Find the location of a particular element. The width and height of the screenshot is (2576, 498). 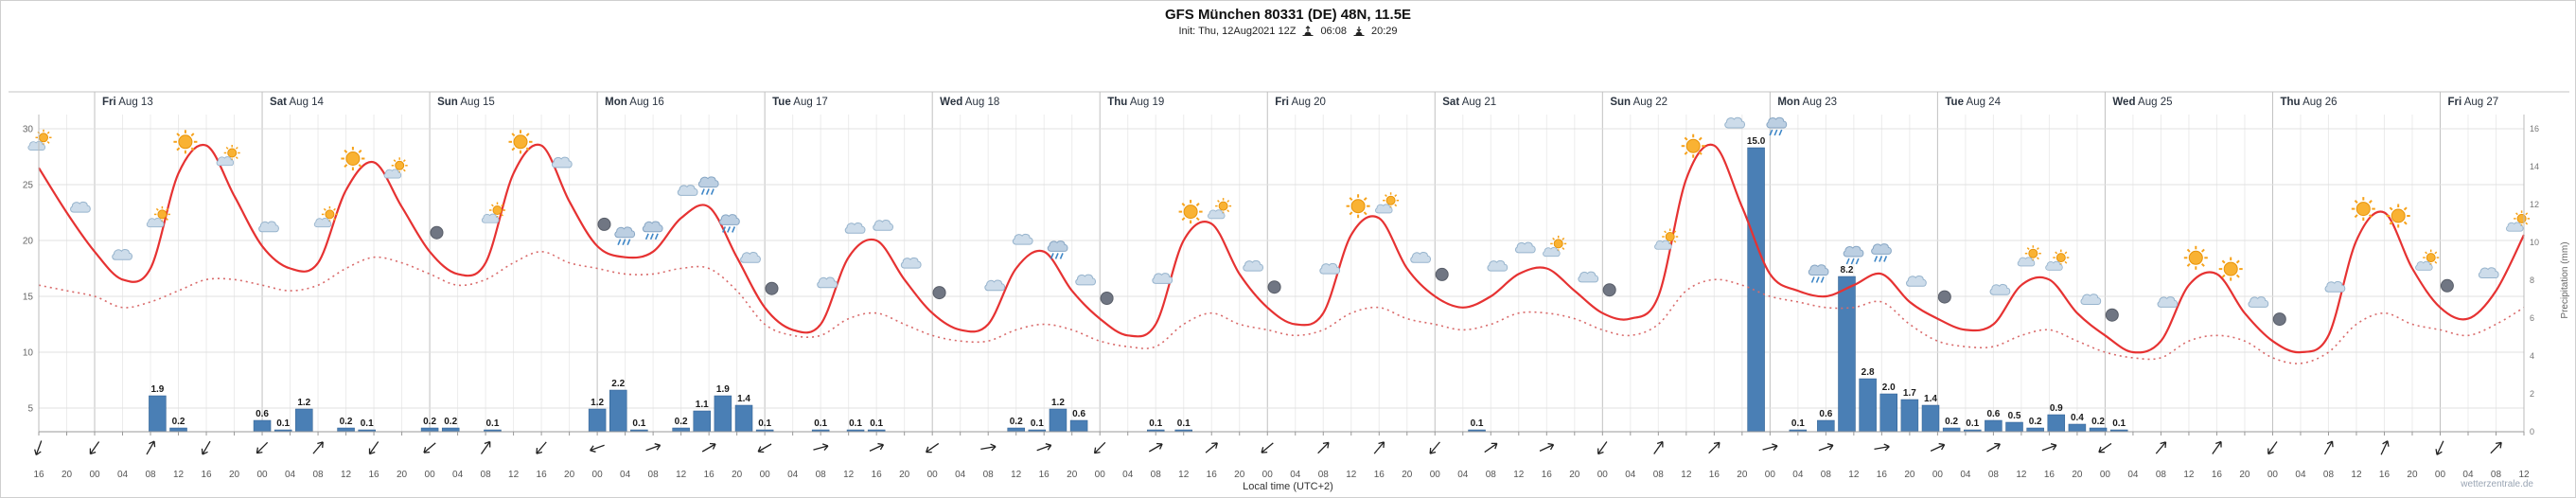

sunrise-time: 06:08 is located at coordinates (1333, 32).